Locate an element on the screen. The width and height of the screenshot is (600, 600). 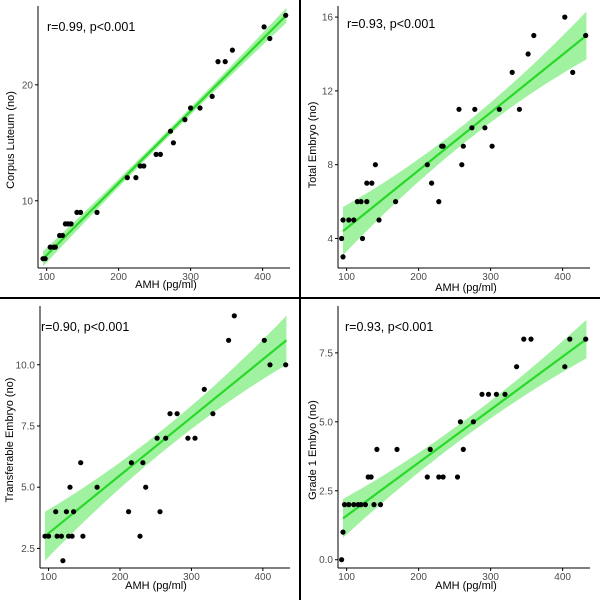
y-tick-label: 10.0 is located at coordinates (26, 365).